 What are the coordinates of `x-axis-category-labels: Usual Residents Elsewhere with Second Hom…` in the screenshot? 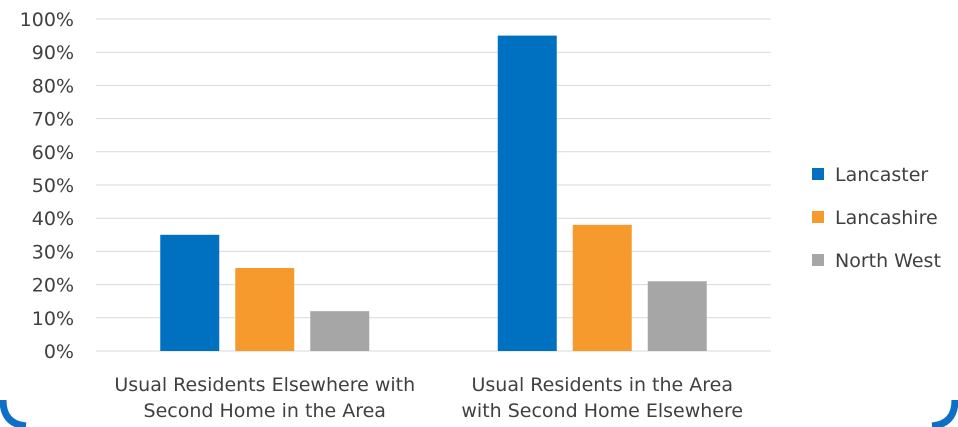 It's located at (428, 398).